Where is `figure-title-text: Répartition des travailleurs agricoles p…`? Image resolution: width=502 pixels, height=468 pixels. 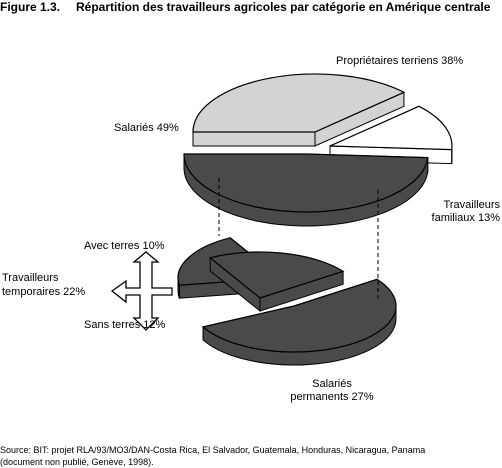 figure-title-text: Répartition des travailleurs agricoles p… is located at coordinates (283, 7).